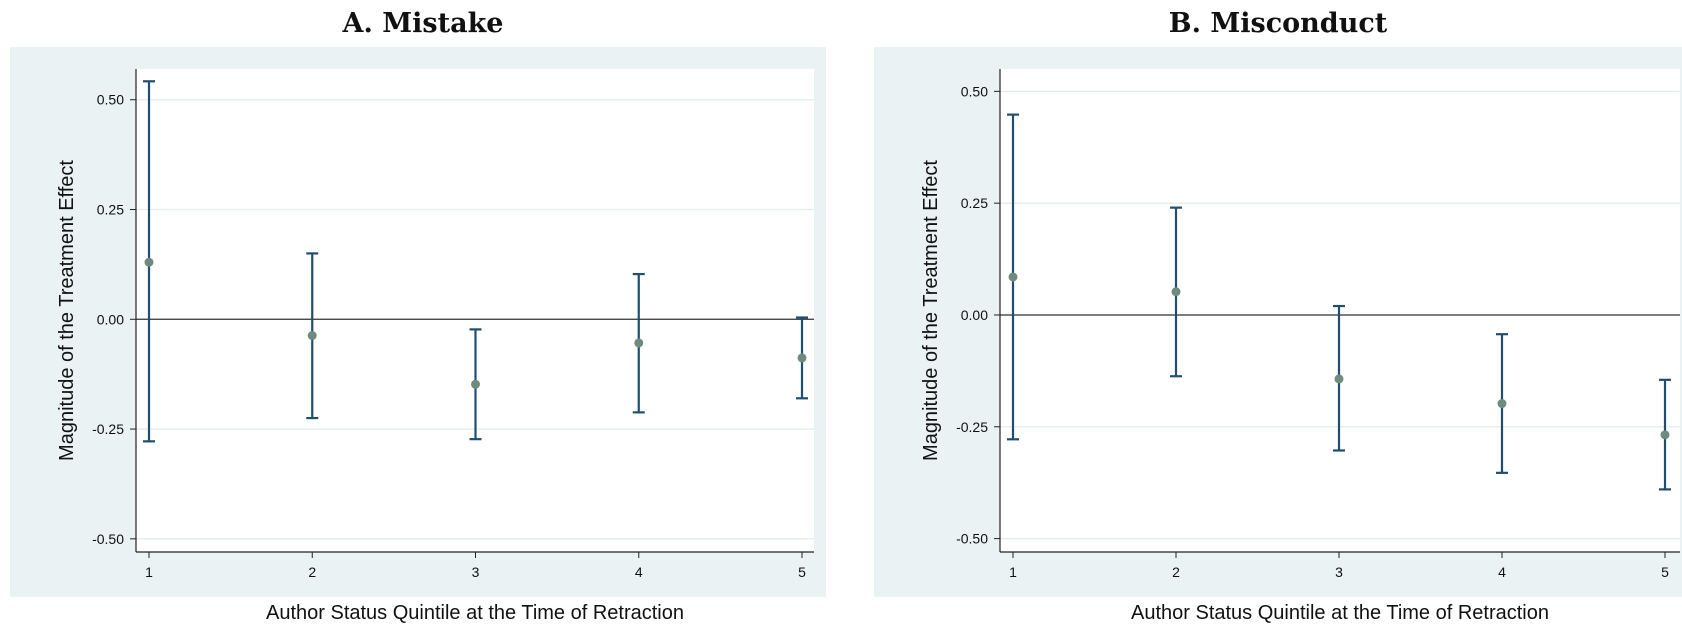 This screenshot has height=644, width=1682. Describe the element at coordinates (1278, 23) in the screenshot. I see `panel-b-title: B. Misconduct` at that location.